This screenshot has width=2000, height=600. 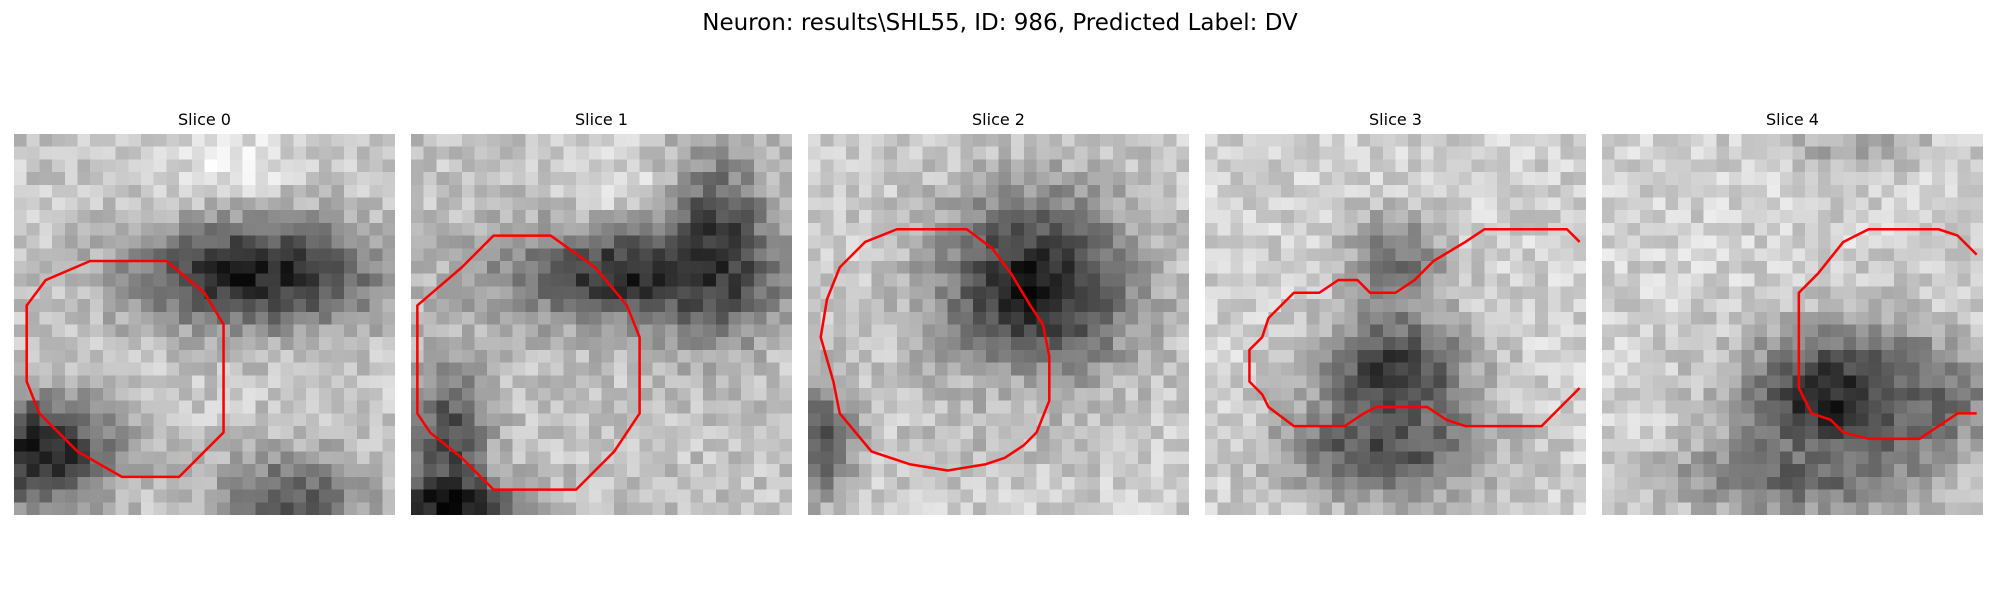 I want to click on slice-panel-4: Slice 4, so click(x=1792, y=313).